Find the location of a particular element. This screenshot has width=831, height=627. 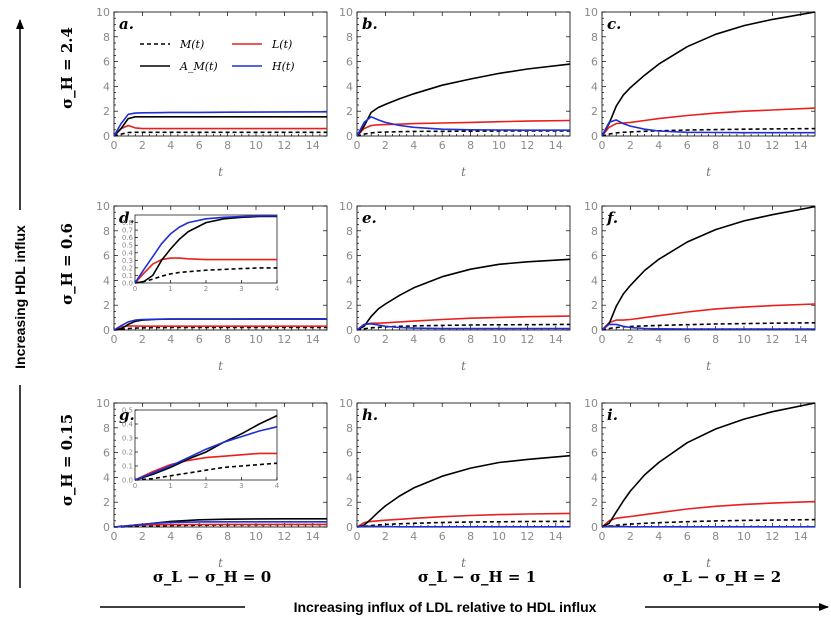

panel-b-series-mt is located at coordinates (463, 133).